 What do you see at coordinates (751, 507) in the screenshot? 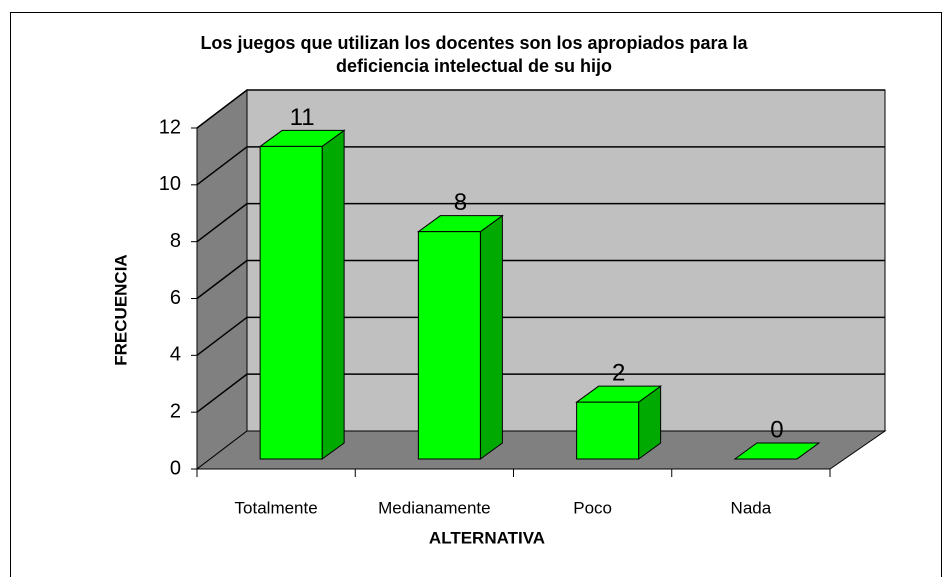
I see `x-tick-label: Nada` at bounding box center [751, 507].